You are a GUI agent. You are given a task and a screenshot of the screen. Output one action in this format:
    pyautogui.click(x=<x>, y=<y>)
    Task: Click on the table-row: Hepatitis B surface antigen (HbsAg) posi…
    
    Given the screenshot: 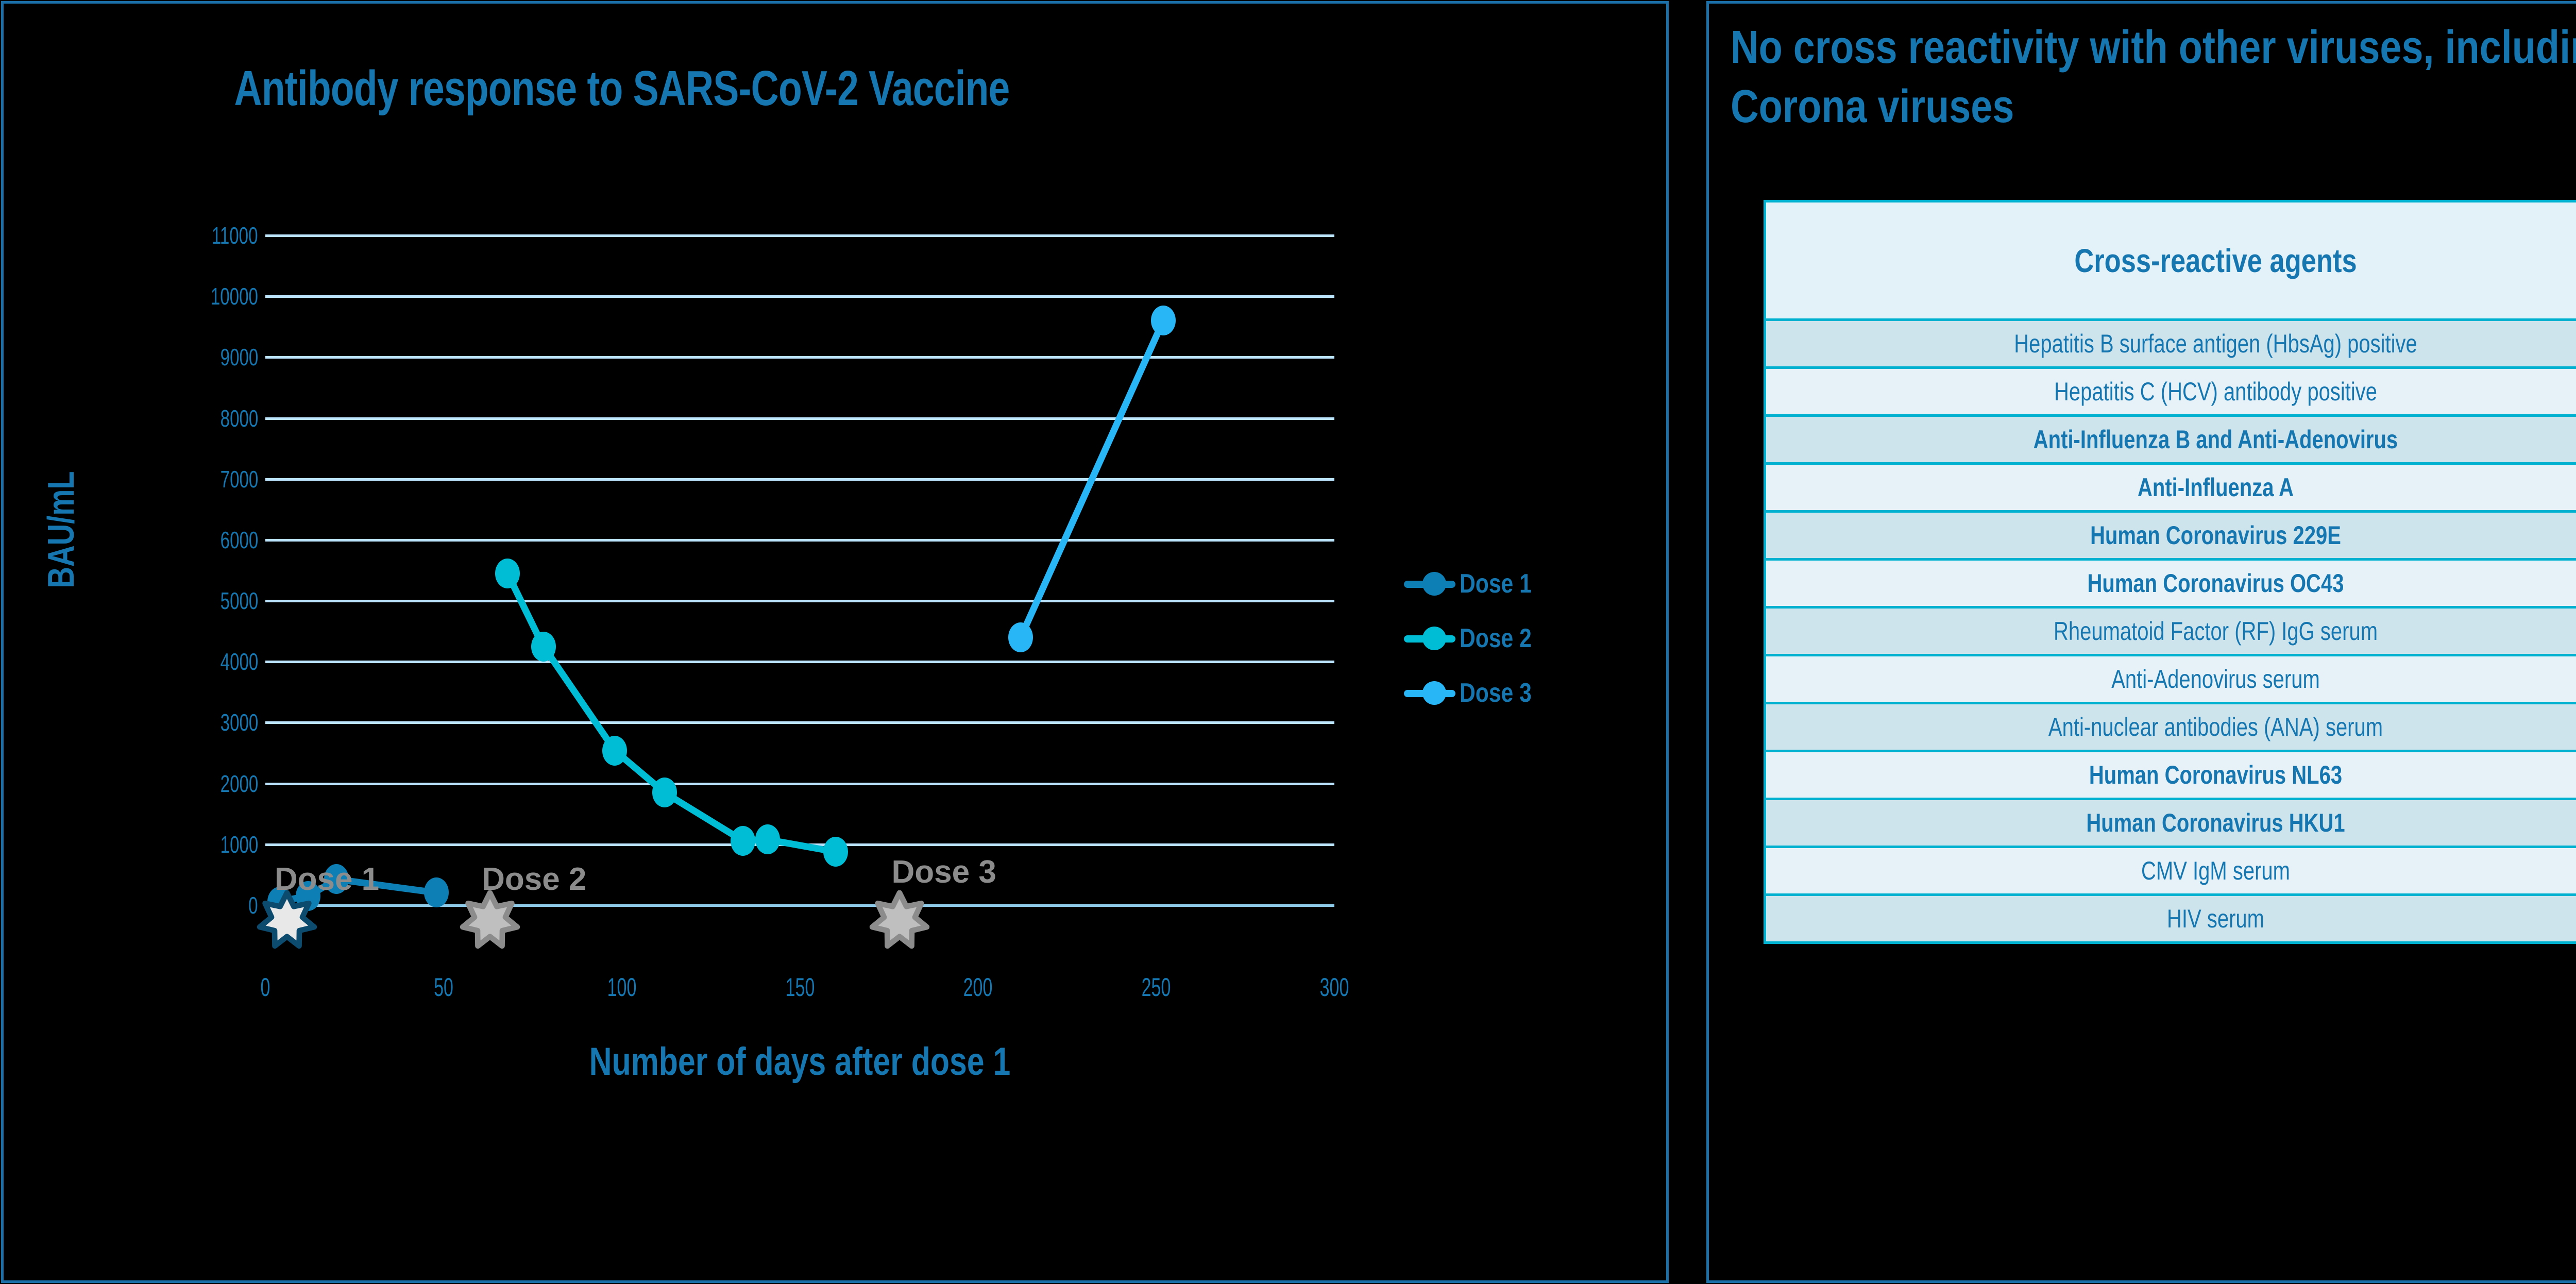 What is the action you would take?
    pyautogui.click(x=2170, y=343)
    